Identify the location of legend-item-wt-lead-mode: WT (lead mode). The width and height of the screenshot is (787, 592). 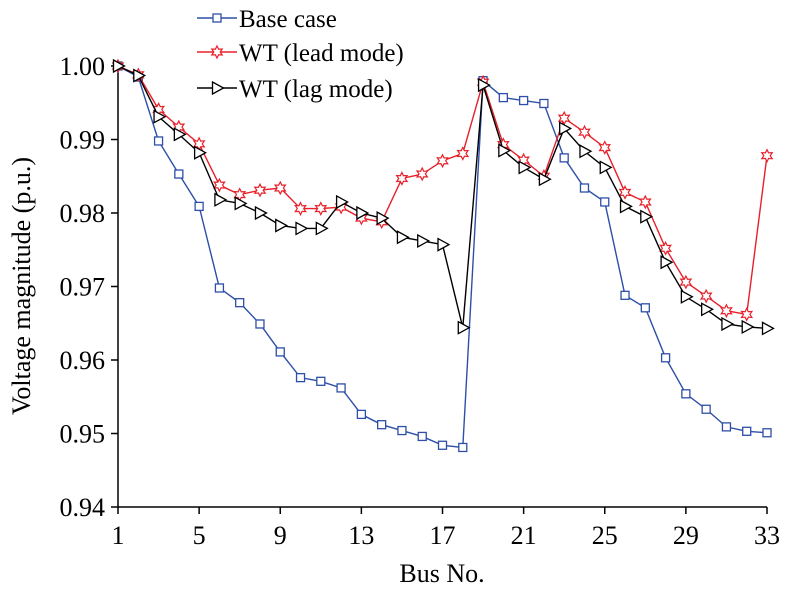
(300, 53).